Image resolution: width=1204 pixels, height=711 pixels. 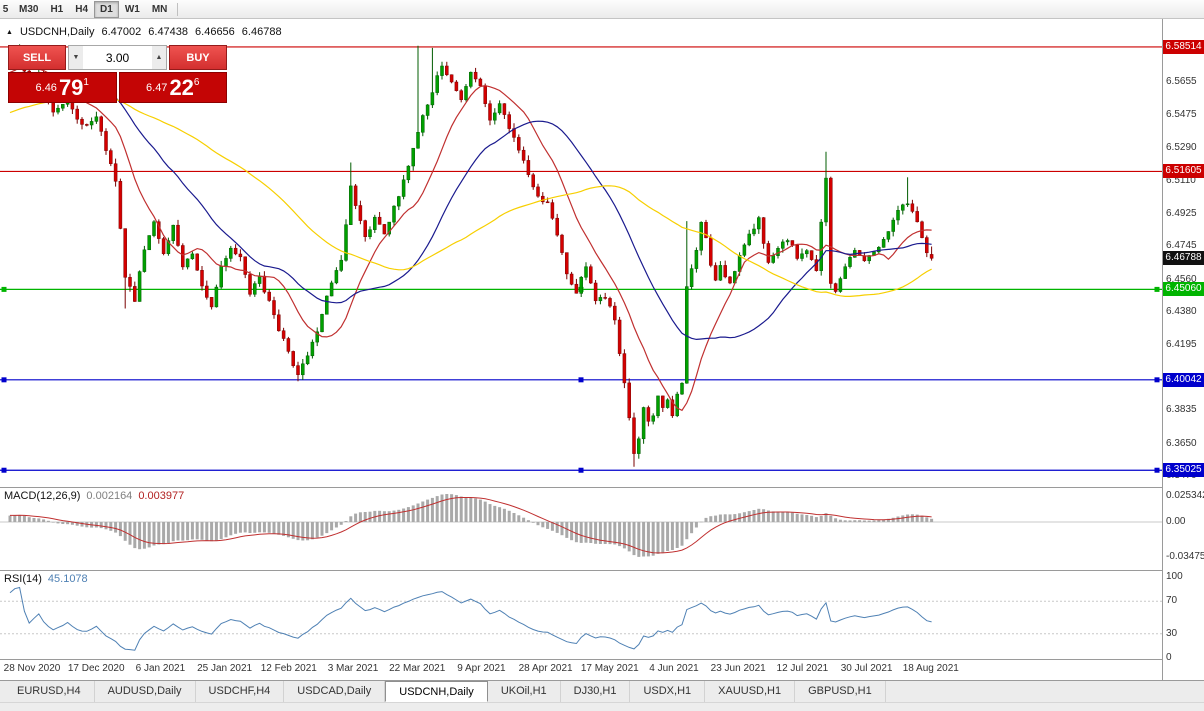 What do you see at coordinates (436, 691) in the screenshot?
I see `chart-tab-usdcnh: USDCNH,Daily` at bounding box center [436, 691].